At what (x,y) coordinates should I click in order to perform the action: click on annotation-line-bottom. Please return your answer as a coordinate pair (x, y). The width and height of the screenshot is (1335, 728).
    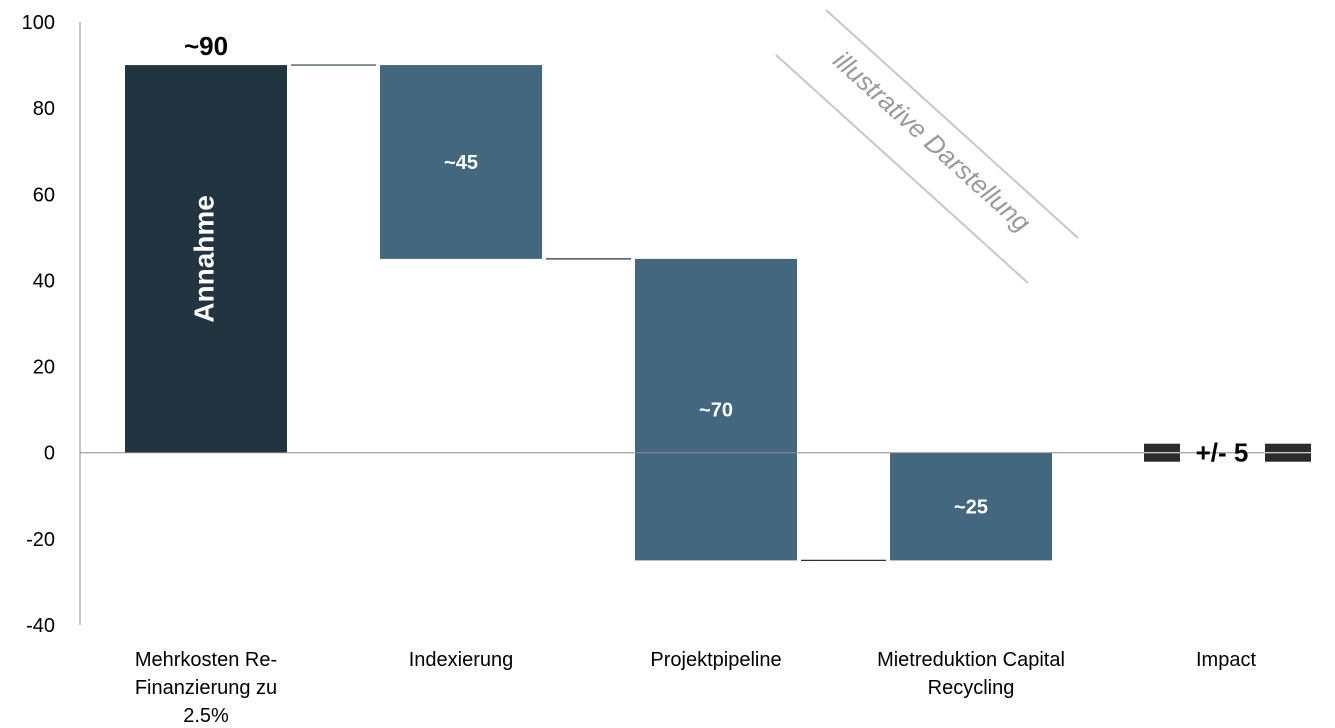
    Looking at the image, I should click on (902, 169).